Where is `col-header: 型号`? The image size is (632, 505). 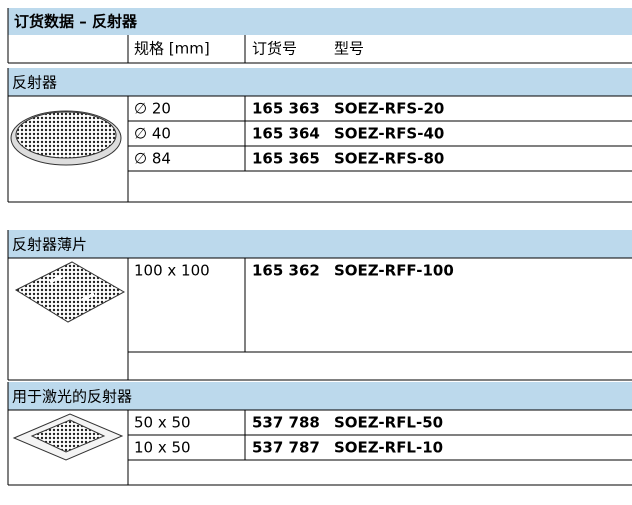 col-header: 型号 is located at coordinates (349, 49).